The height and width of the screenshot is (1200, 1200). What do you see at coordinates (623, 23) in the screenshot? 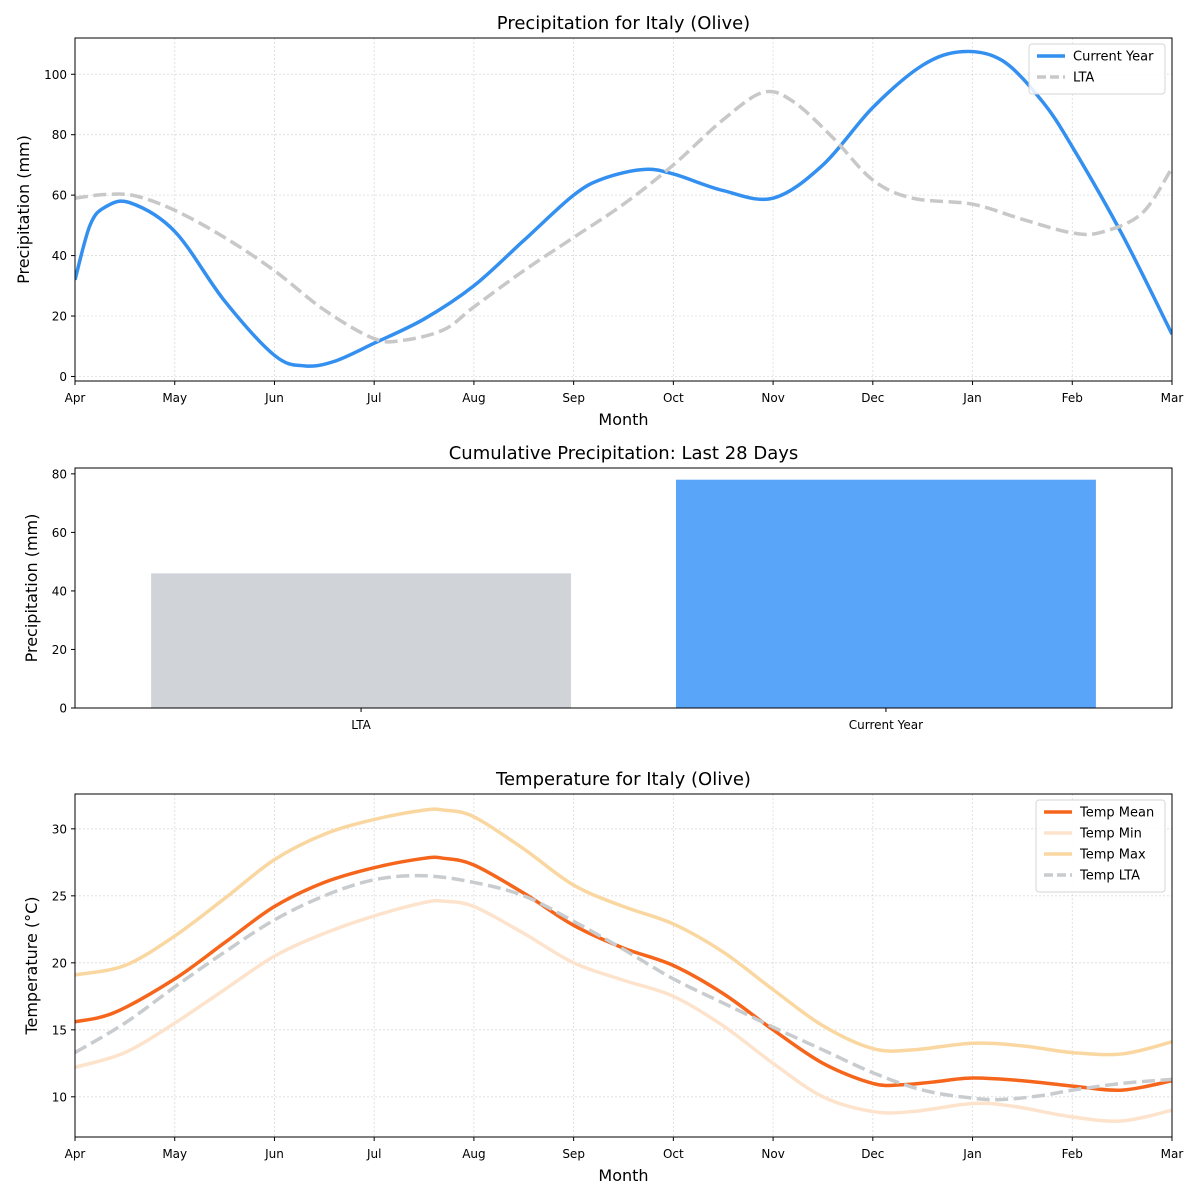
I see `chart-title: Precipitation for Italy (Olive)` at bounding box center [623, 23].